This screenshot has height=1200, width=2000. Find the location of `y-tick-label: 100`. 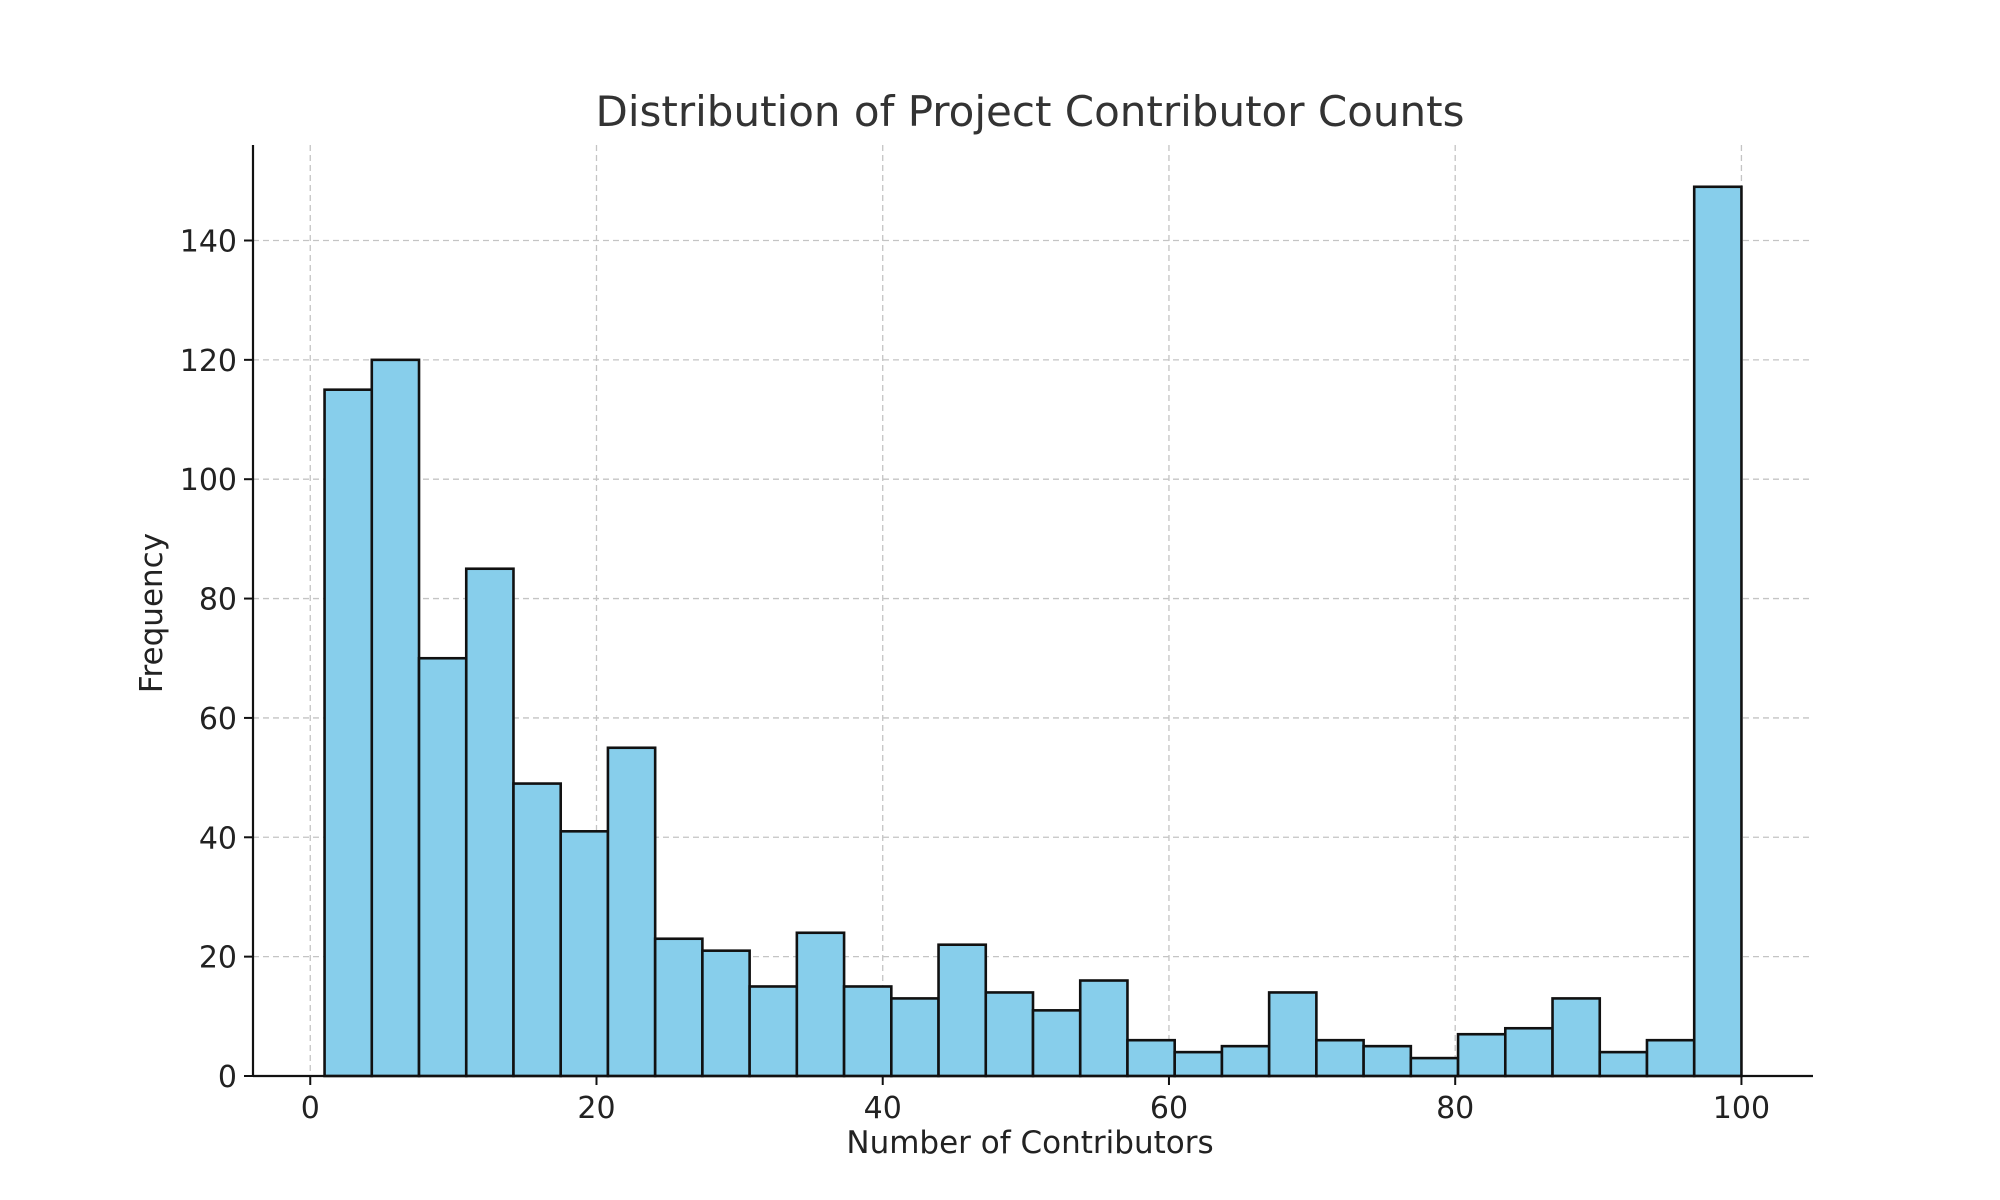

y-tick-label: 100 is located at coordinates (208, 480).